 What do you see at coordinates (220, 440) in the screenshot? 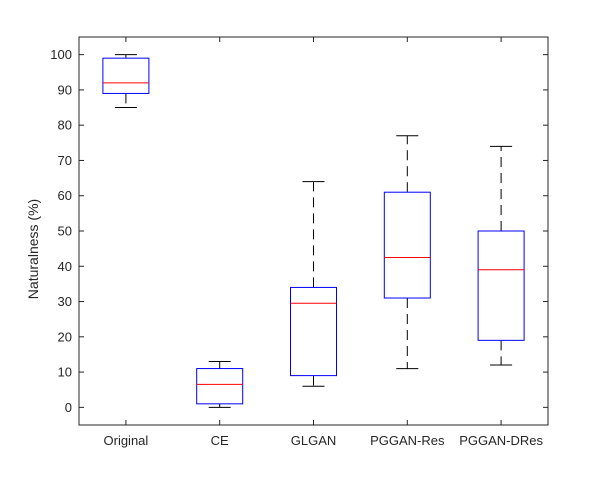
I see `x-tick-label: CE` at bounding box center [220, 440].